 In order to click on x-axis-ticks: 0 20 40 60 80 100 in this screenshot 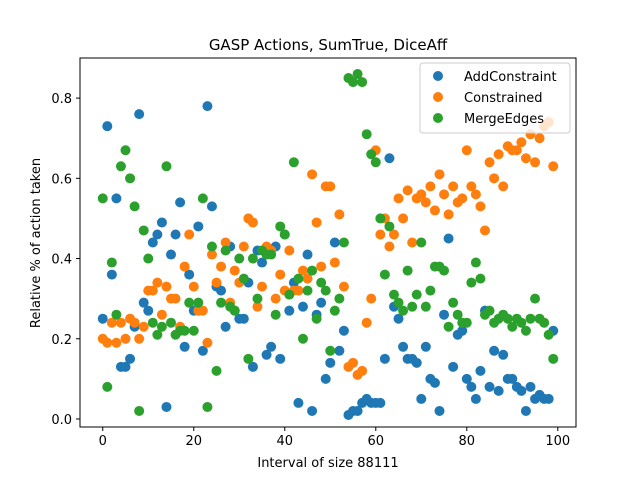, I will do `click(334, 438)`.